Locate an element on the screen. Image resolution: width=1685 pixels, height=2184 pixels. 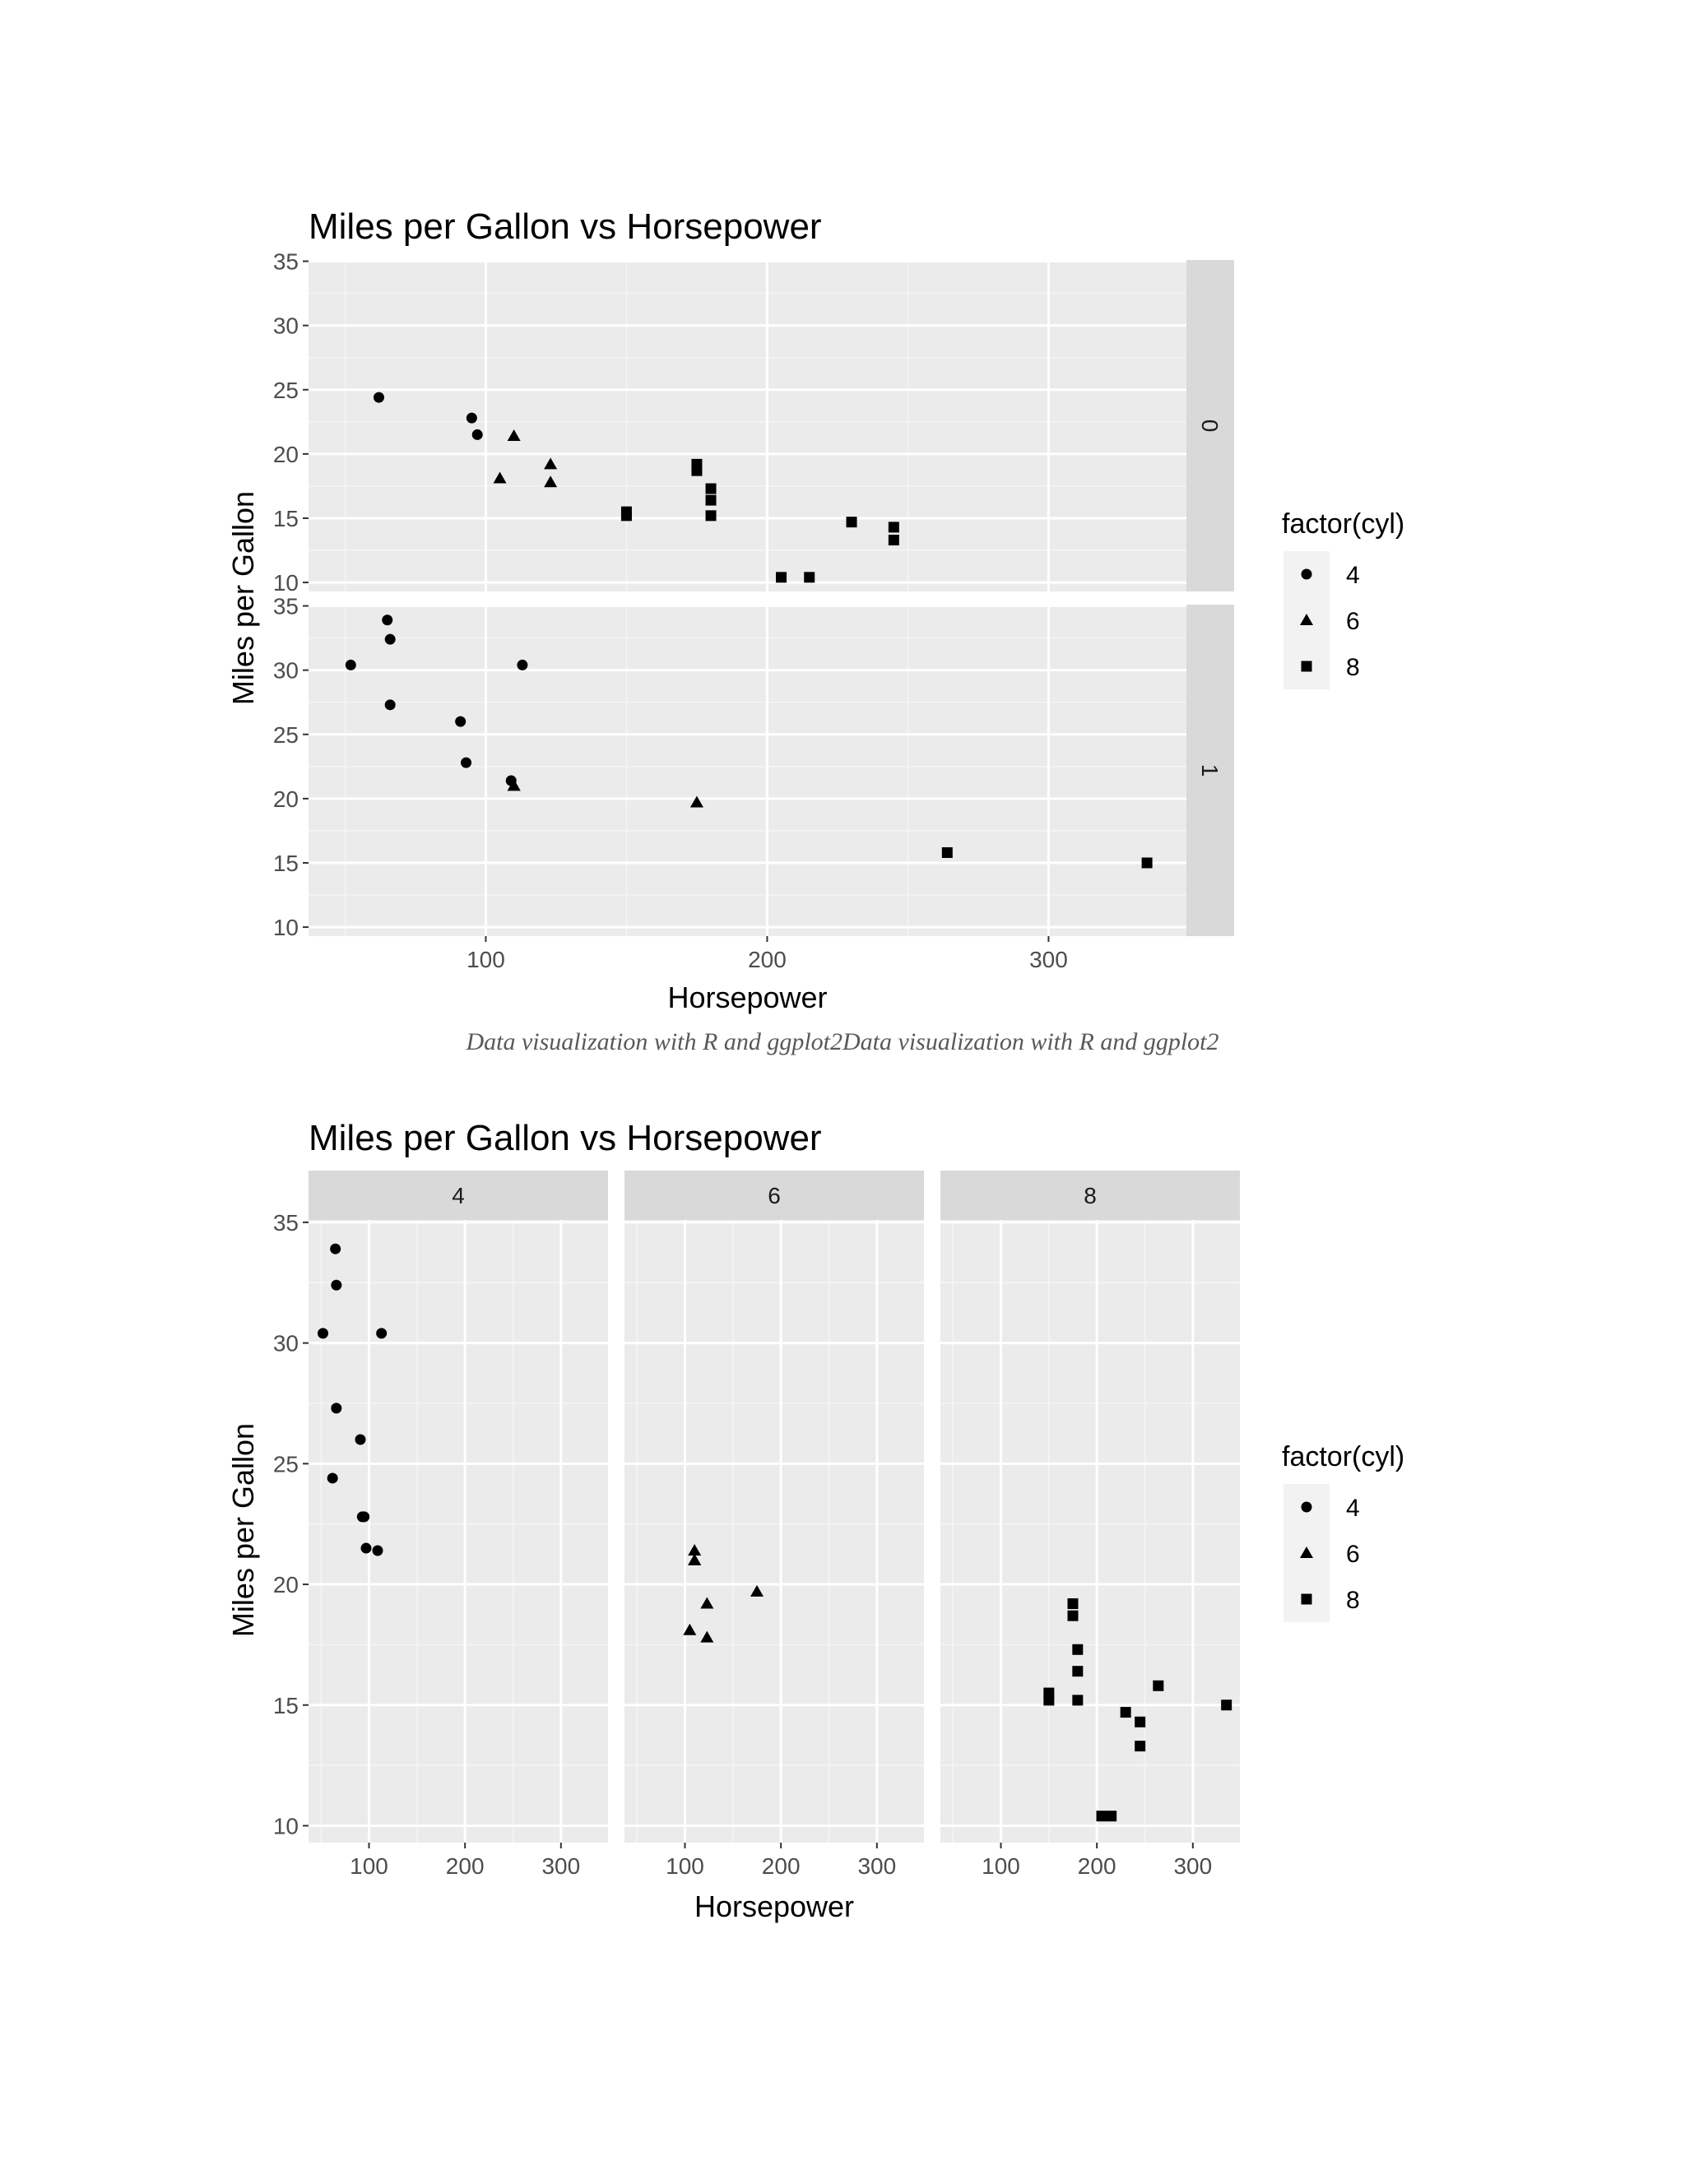
chart2-title: Miles per Gallon vs Horsepower is located at coordinates (565, 1138).